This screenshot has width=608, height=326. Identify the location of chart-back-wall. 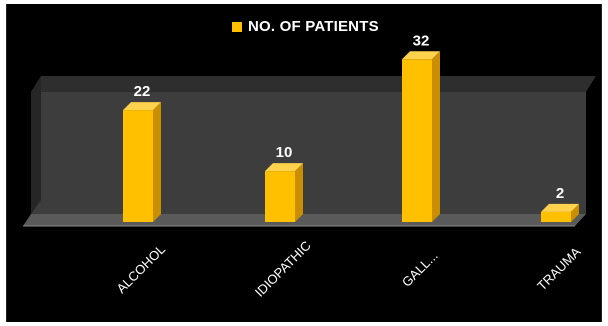
(313, 84).